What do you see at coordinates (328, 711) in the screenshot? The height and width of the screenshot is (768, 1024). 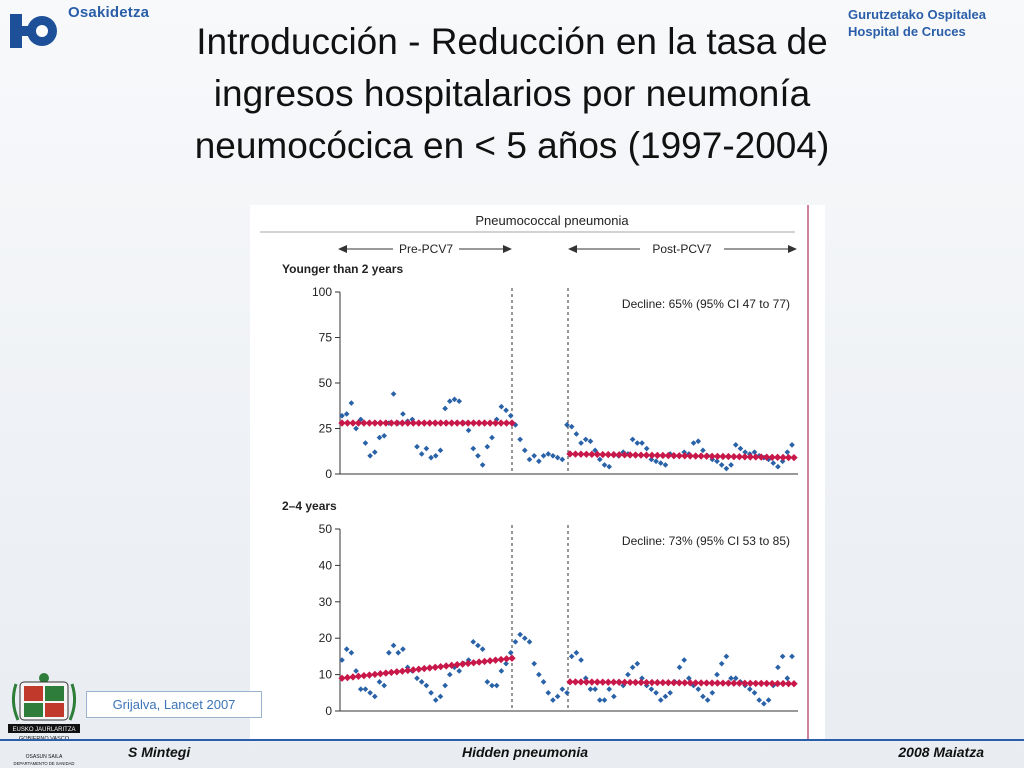 I see `y-tick-label: 0` at bounding box center [328, 711].